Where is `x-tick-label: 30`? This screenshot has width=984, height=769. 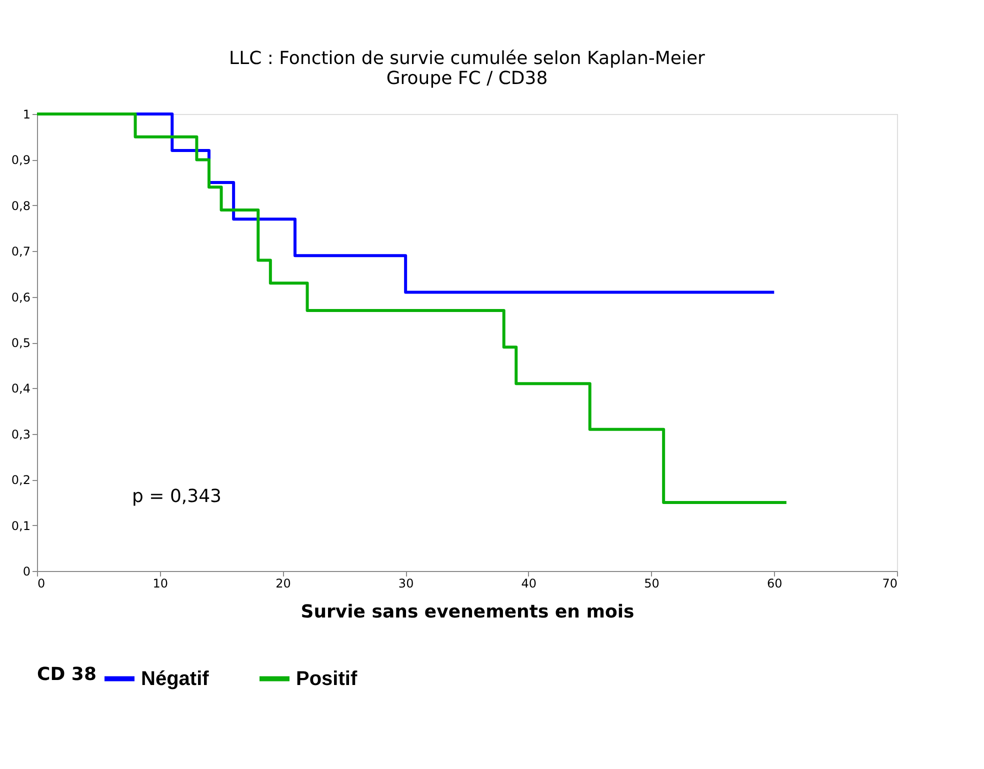
x-tick-label: 30 is located at coordinates (406, 583).